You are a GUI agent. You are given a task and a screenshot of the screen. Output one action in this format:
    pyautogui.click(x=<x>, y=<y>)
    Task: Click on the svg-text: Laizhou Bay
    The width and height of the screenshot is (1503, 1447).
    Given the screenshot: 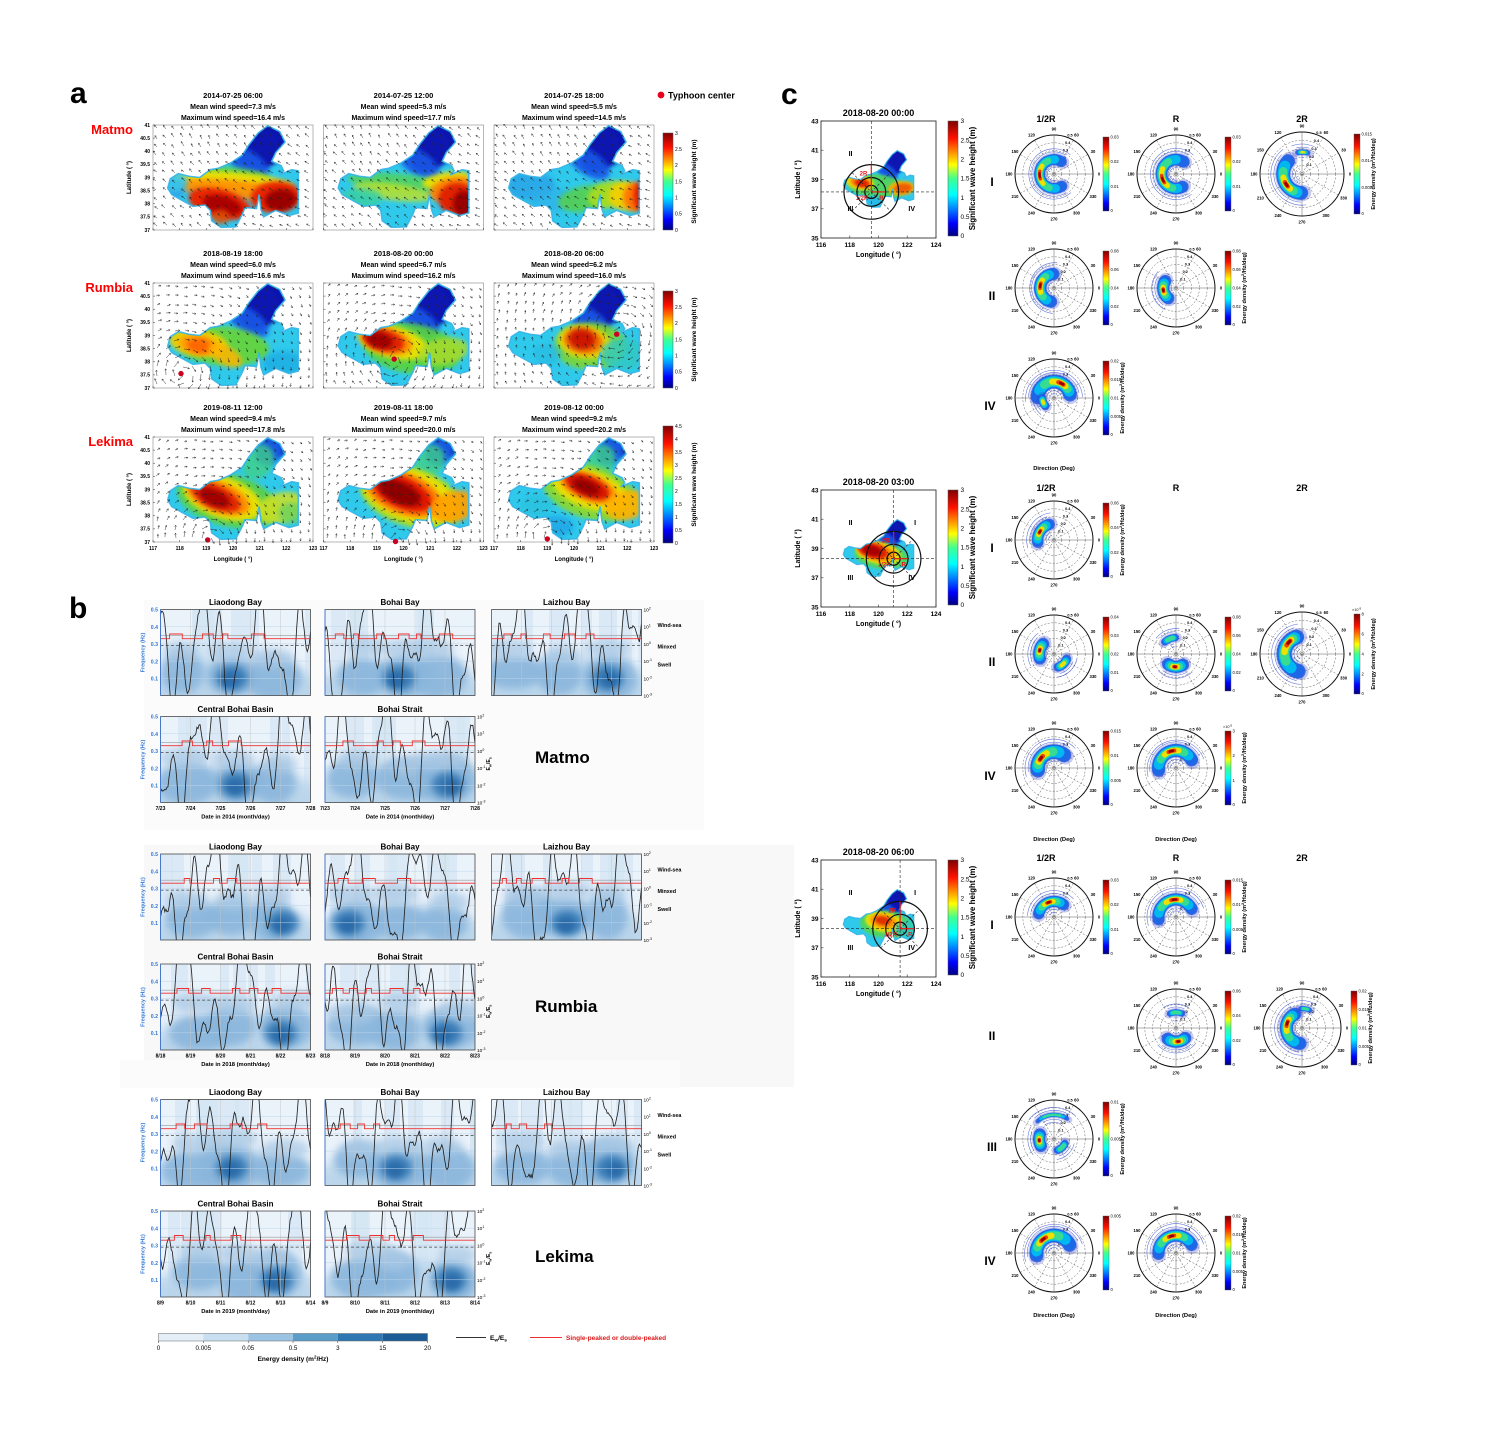 What is the action you would take?
    pyautogui.click(x=567, y=847)
    